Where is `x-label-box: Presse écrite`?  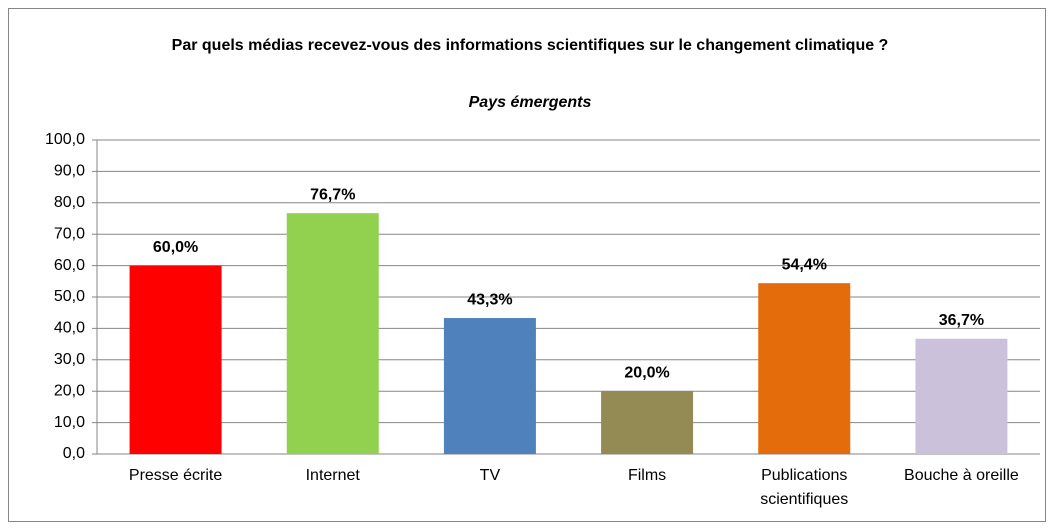
x-label-box: Presse écrite is located at coordinates (175, 475).